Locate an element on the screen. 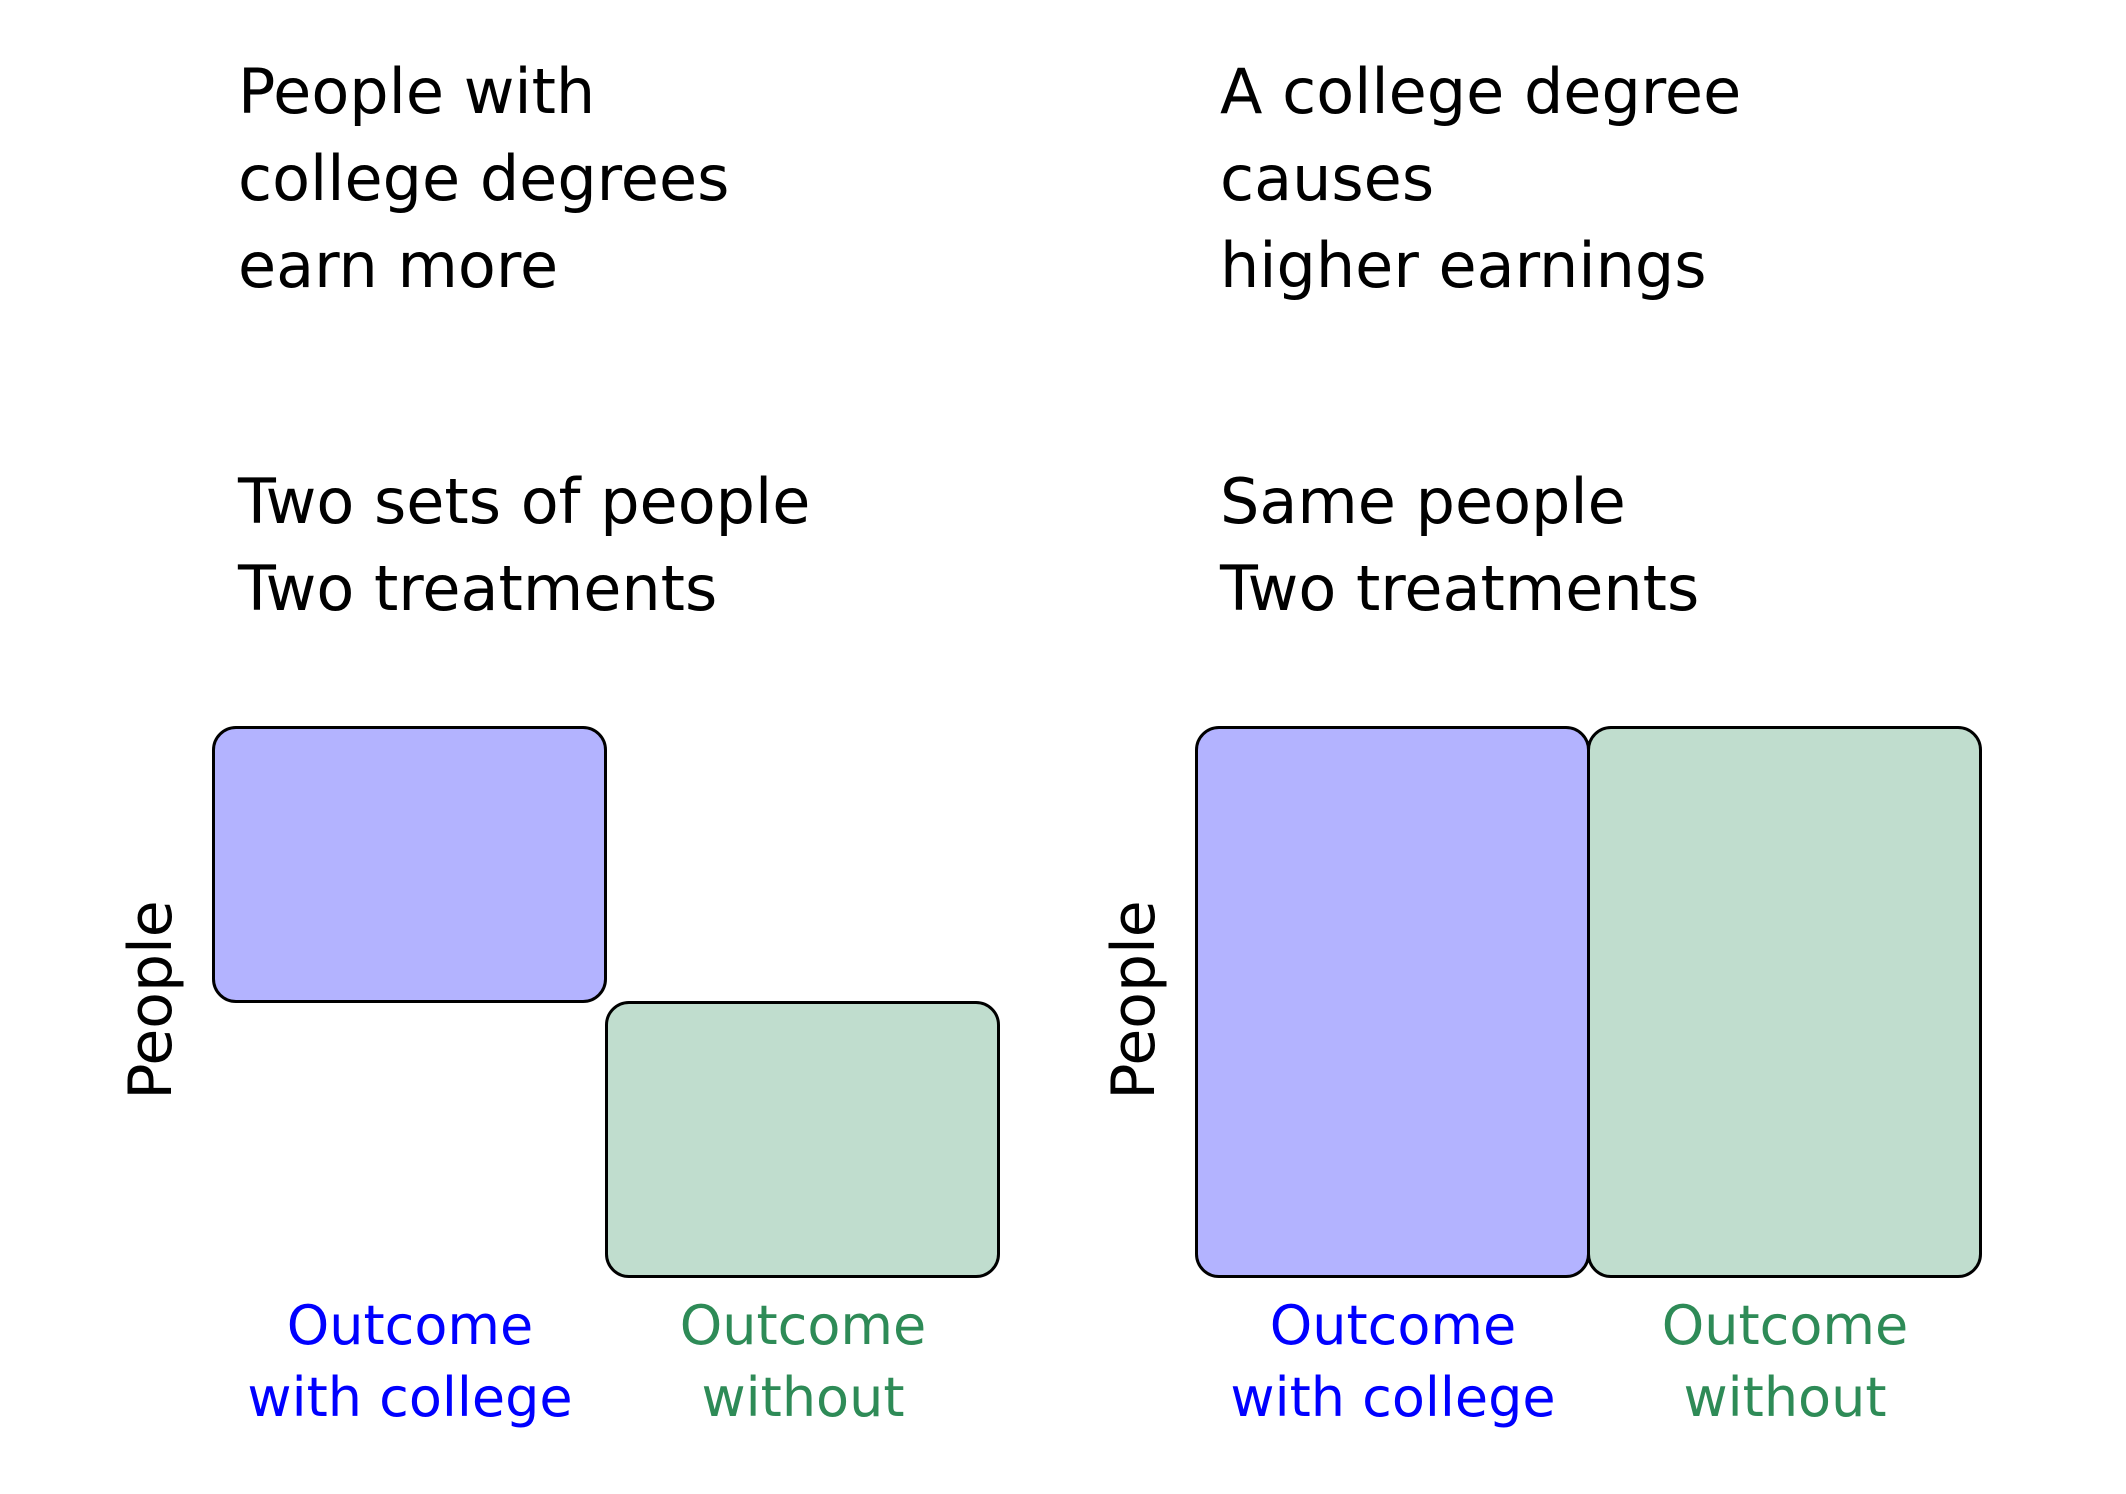 The image size is (2126, 1494). right-outcome-without: Outcome without is located at coordinates (1785, 1362).